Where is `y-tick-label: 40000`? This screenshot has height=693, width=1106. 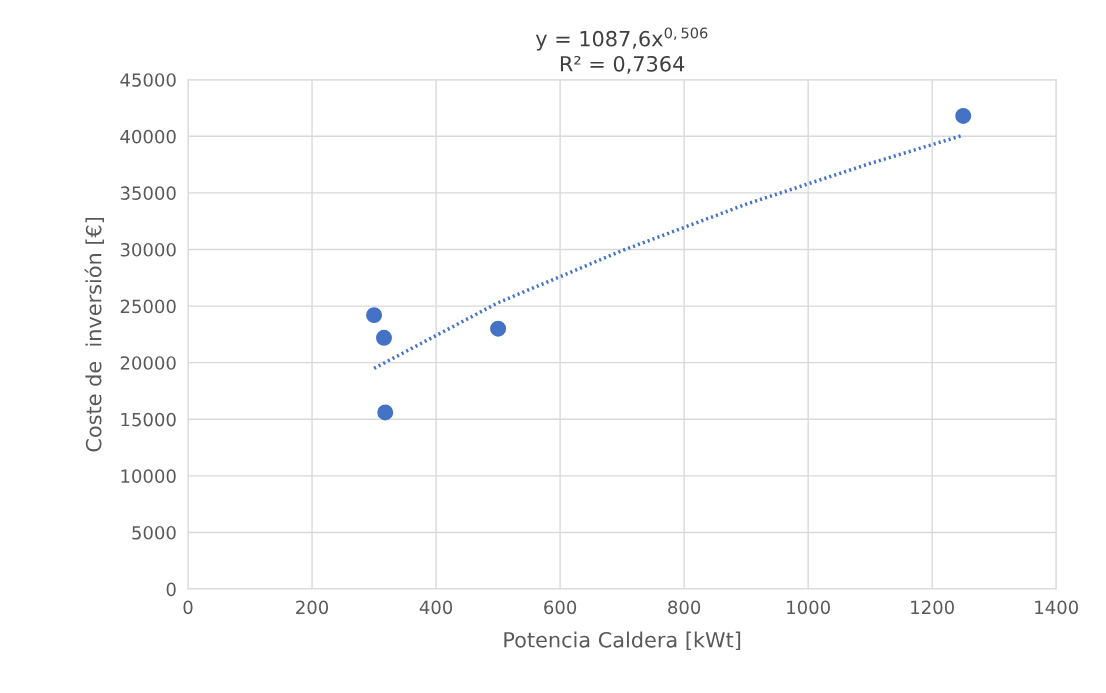 y-tick-label: 40000 is located at coordinates (148, 136).